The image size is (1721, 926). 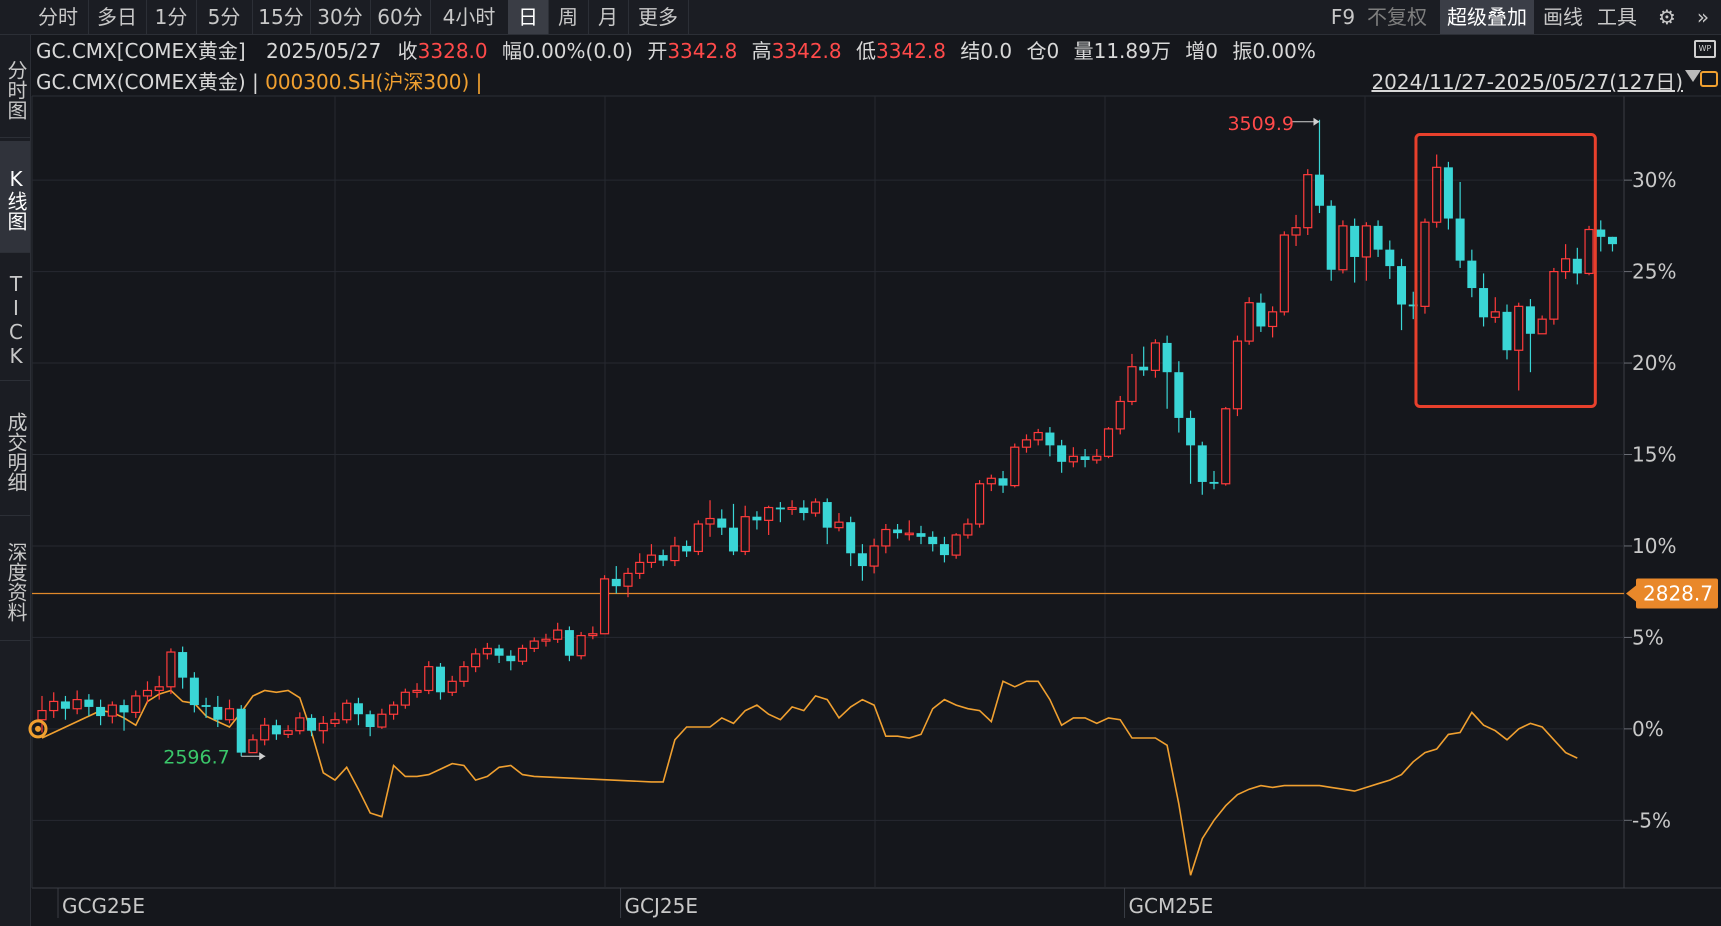 What do you see at coordinates (141, 82) in the screenshot?
I see `main-series-name: GC.CMX(COMEX黄金)` at bounding box center [141, 82].